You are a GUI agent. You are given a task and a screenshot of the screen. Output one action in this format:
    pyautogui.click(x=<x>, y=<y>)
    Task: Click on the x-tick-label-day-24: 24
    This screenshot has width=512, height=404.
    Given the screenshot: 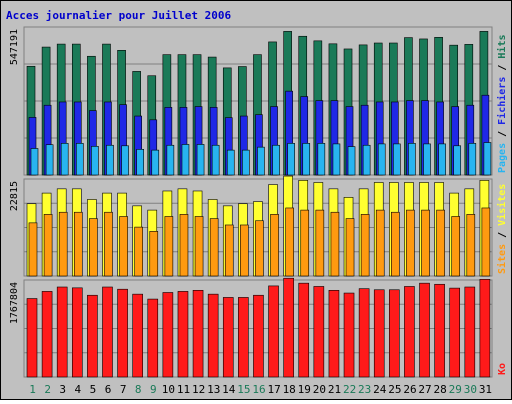 What is the action you would take?
    pyautogui.click(x=380, y=389)
    